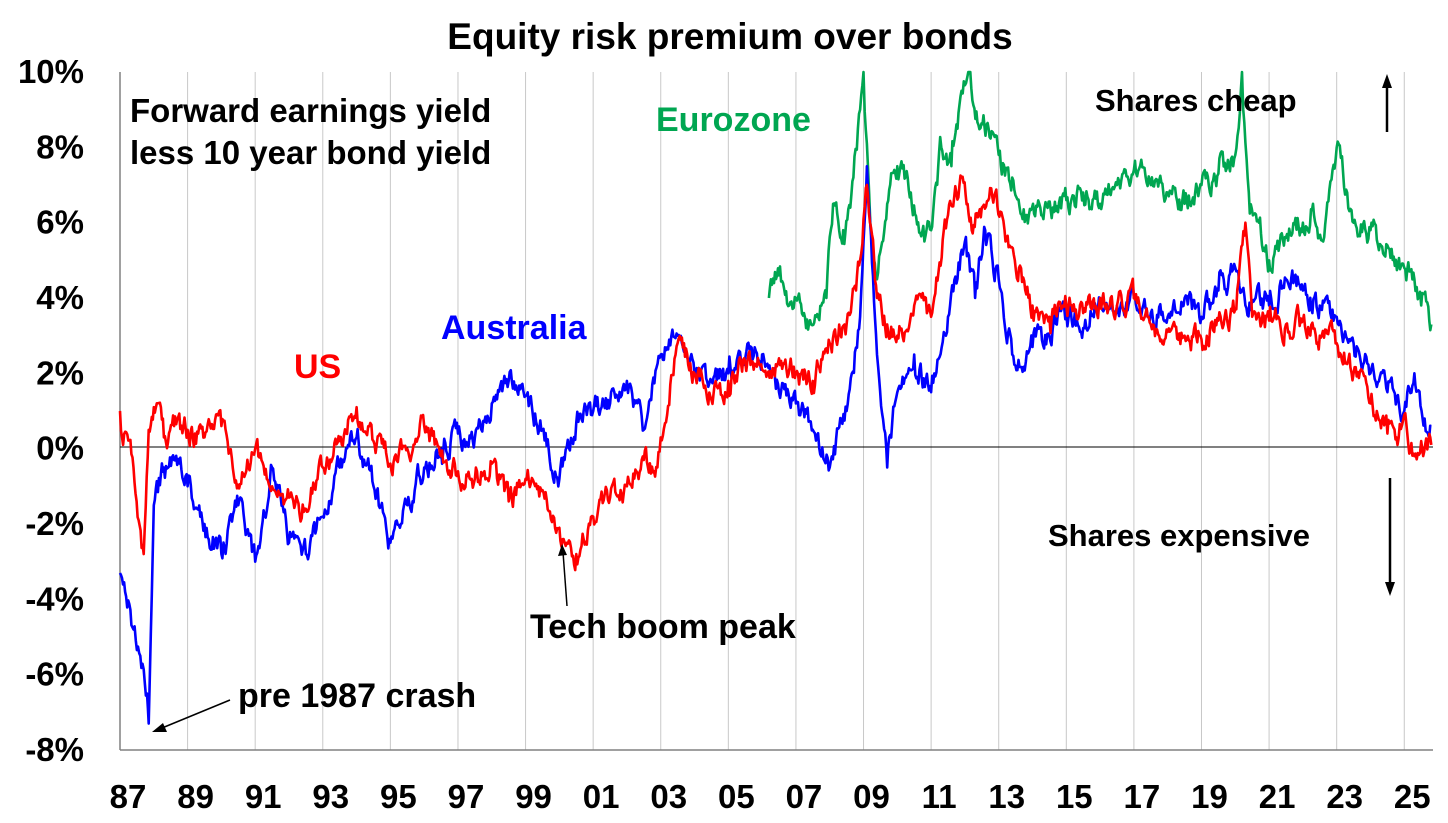 This screenshot has height=823, width=1448. What do you see at coordinates (514, 328) in the screenshot?
I see `australia-label: Australia` at bounding box center [514, 328].